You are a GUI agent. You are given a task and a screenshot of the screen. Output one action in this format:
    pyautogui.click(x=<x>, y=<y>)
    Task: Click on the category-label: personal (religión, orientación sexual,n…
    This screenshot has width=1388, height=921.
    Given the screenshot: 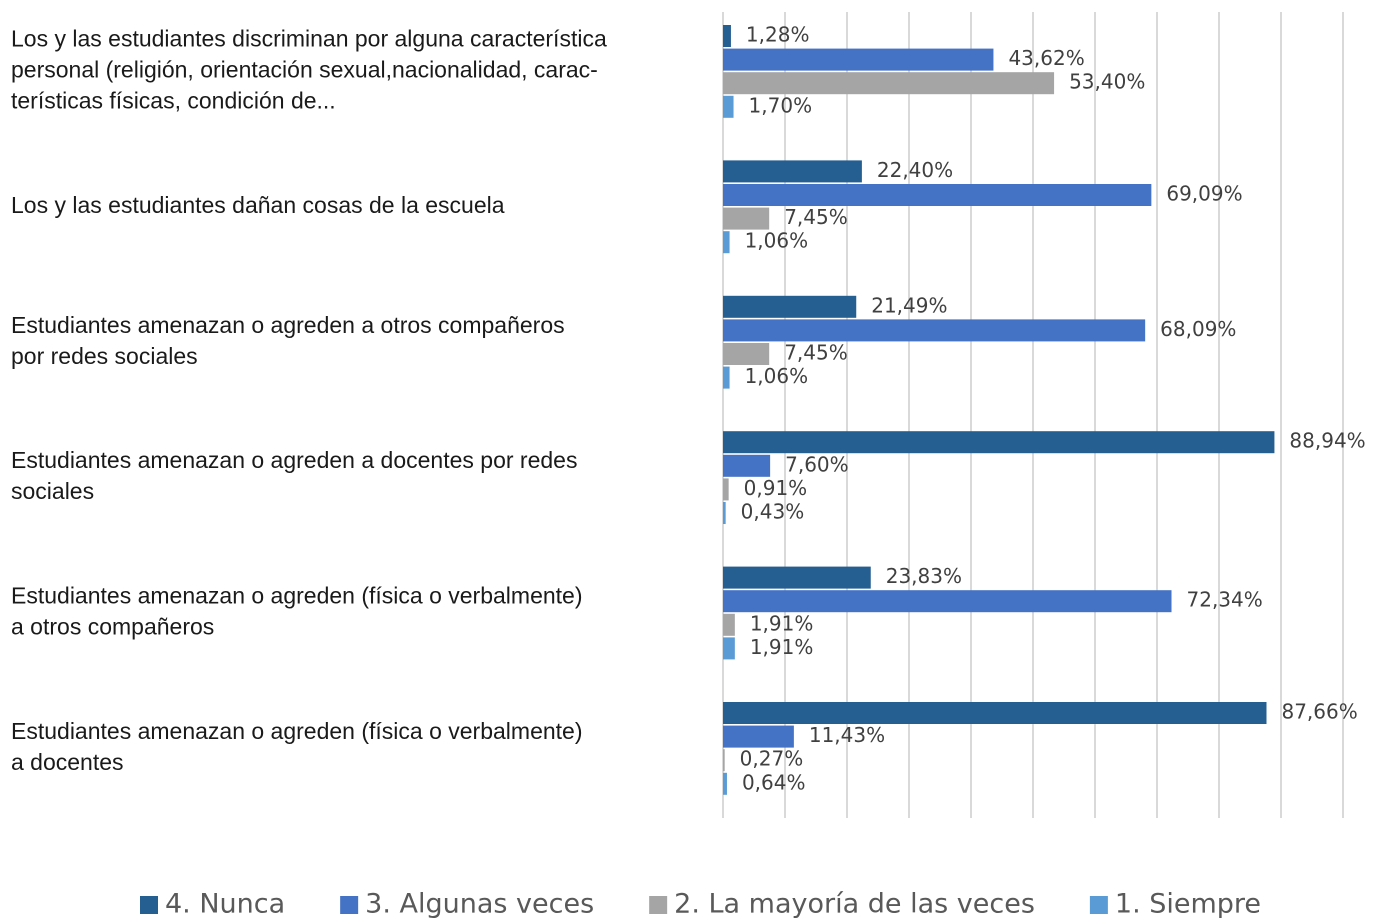 What is the action you would take?
    pyautogui.click(x=304, y=69)
    